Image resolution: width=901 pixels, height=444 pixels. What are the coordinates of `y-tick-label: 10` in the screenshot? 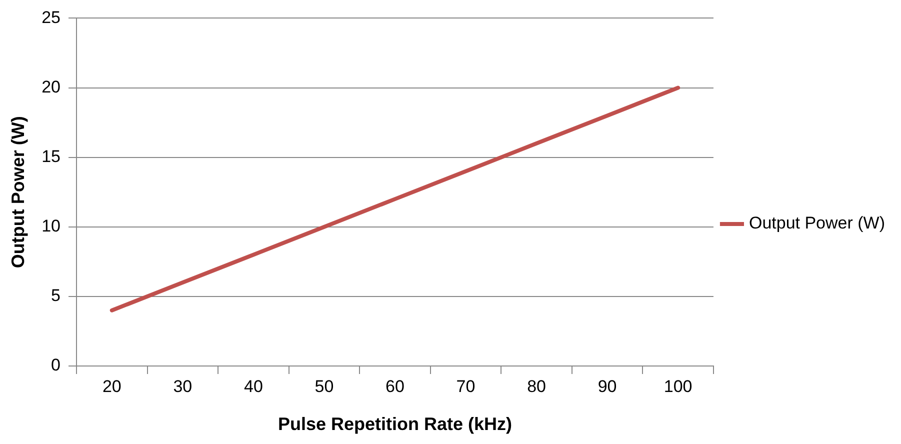 It's located at (51, 226).